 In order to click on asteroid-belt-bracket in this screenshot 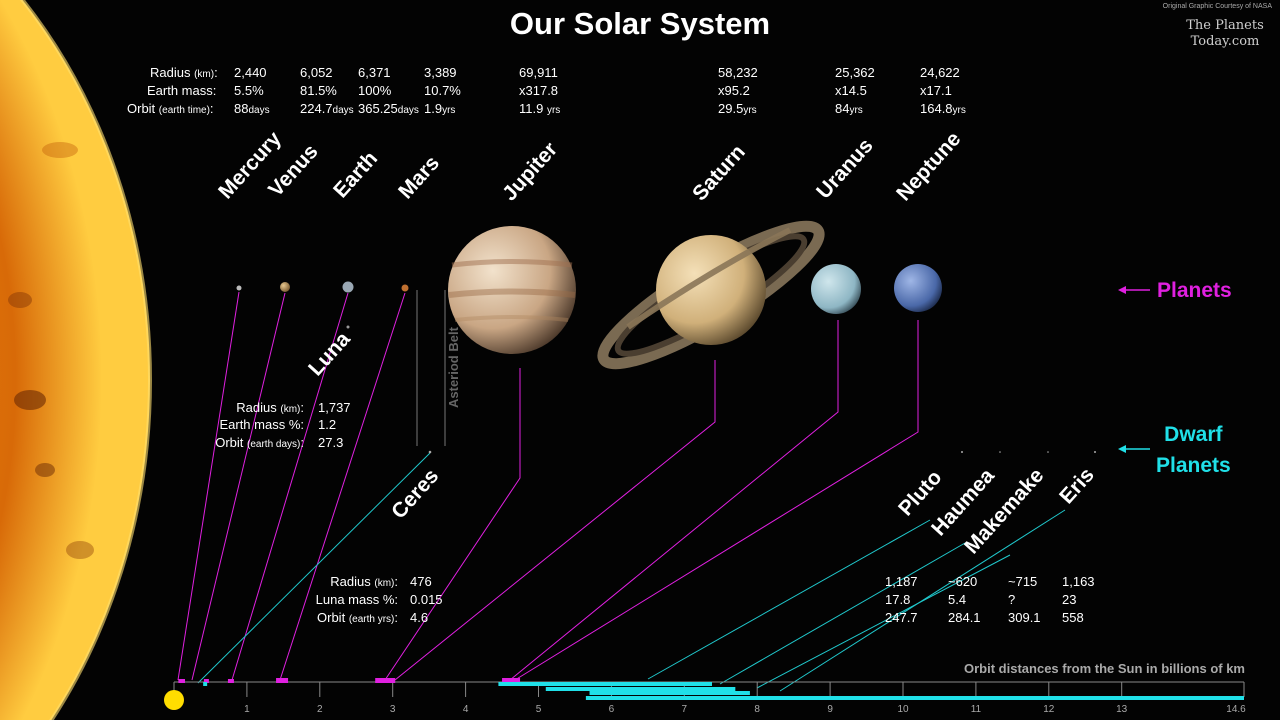, I will do `click(431, 368)`.